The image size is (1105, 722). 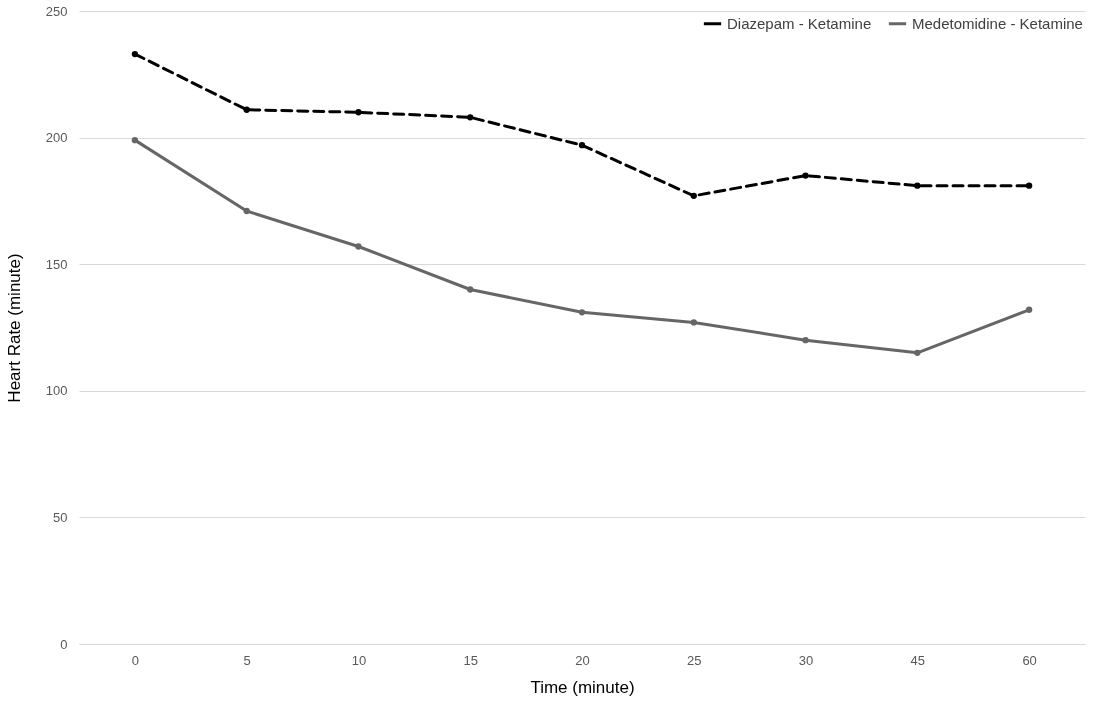 I want to click on legend-label: Medetomidine - Ketamine, so click(x=997, y=23).